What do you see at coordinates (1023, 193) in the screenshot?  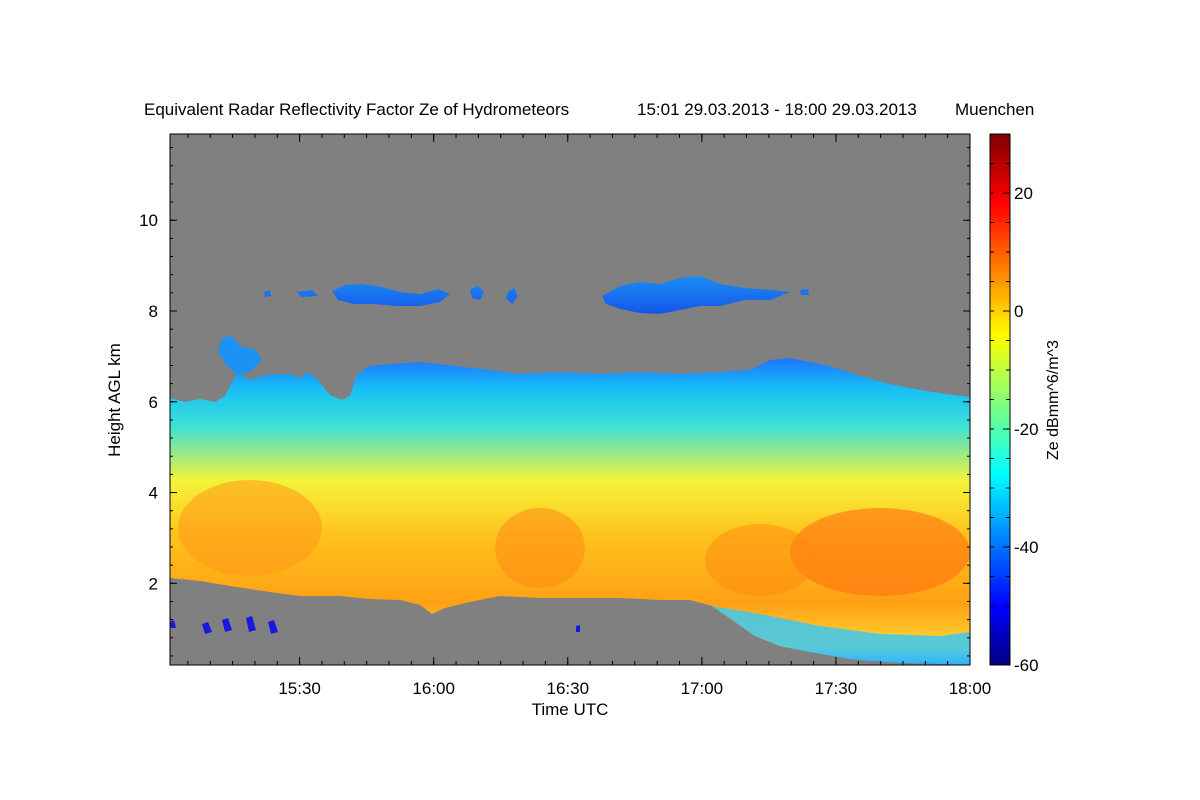 I see `colorbar-tick-label: 20` at bounding box center [1023, 193].